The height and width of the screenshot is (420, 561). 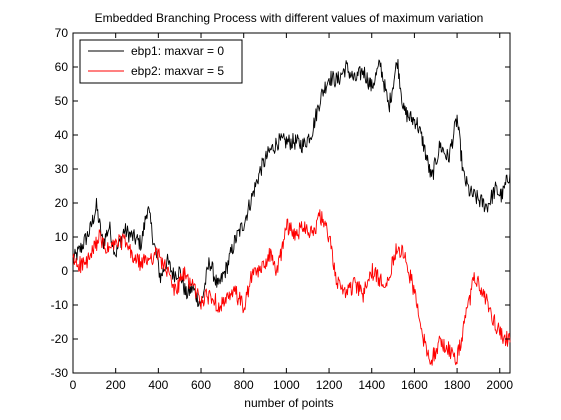 What do you see at coordinates (62, 135) in the screenshot?
I see `y-tick-label: 40` at bounding box center [62, 135].